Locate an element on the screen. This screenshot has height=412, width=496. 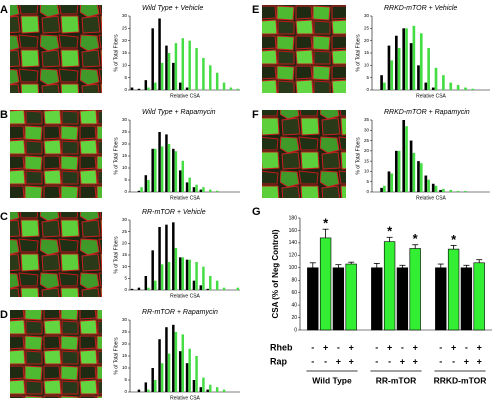
y-tick-label: 10 is located at coordinates (125, 65).